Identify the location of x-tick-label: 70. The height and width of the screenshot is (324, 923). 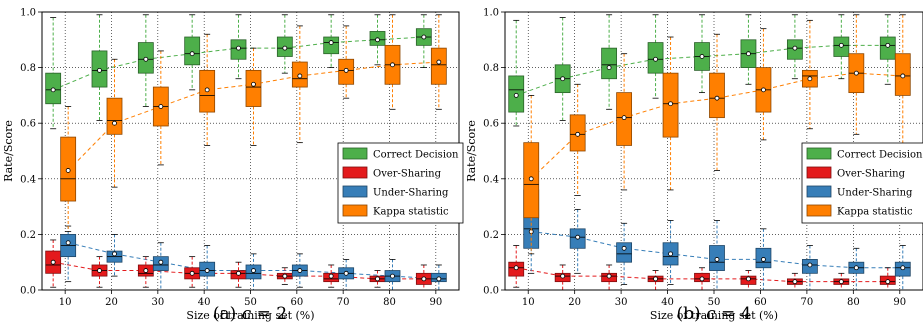
(343, 302).